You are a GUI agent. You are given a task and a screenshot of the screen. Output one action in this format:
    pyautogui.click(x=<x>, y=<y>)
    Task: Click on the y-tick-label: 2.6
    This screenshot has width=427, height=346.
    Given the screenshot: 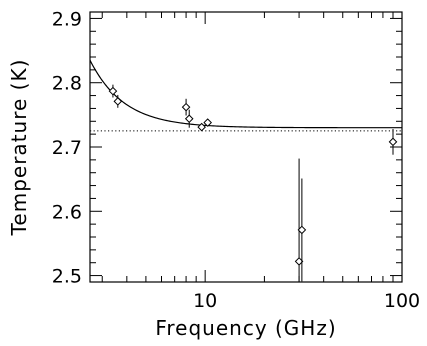 What is the action you would take?
    pyautogui.click(x=67, y=212)
    